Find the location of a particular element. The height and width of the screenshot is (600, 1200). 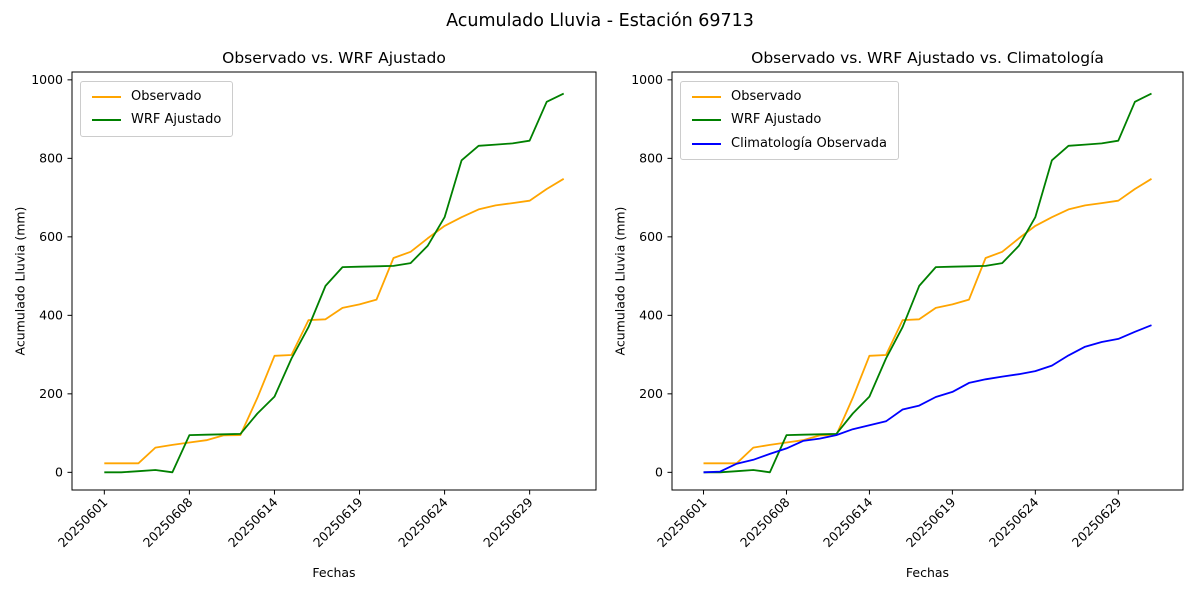

legend-item-climatologi-a-observada: Climatología Observada is located at coordinates (789, 144).